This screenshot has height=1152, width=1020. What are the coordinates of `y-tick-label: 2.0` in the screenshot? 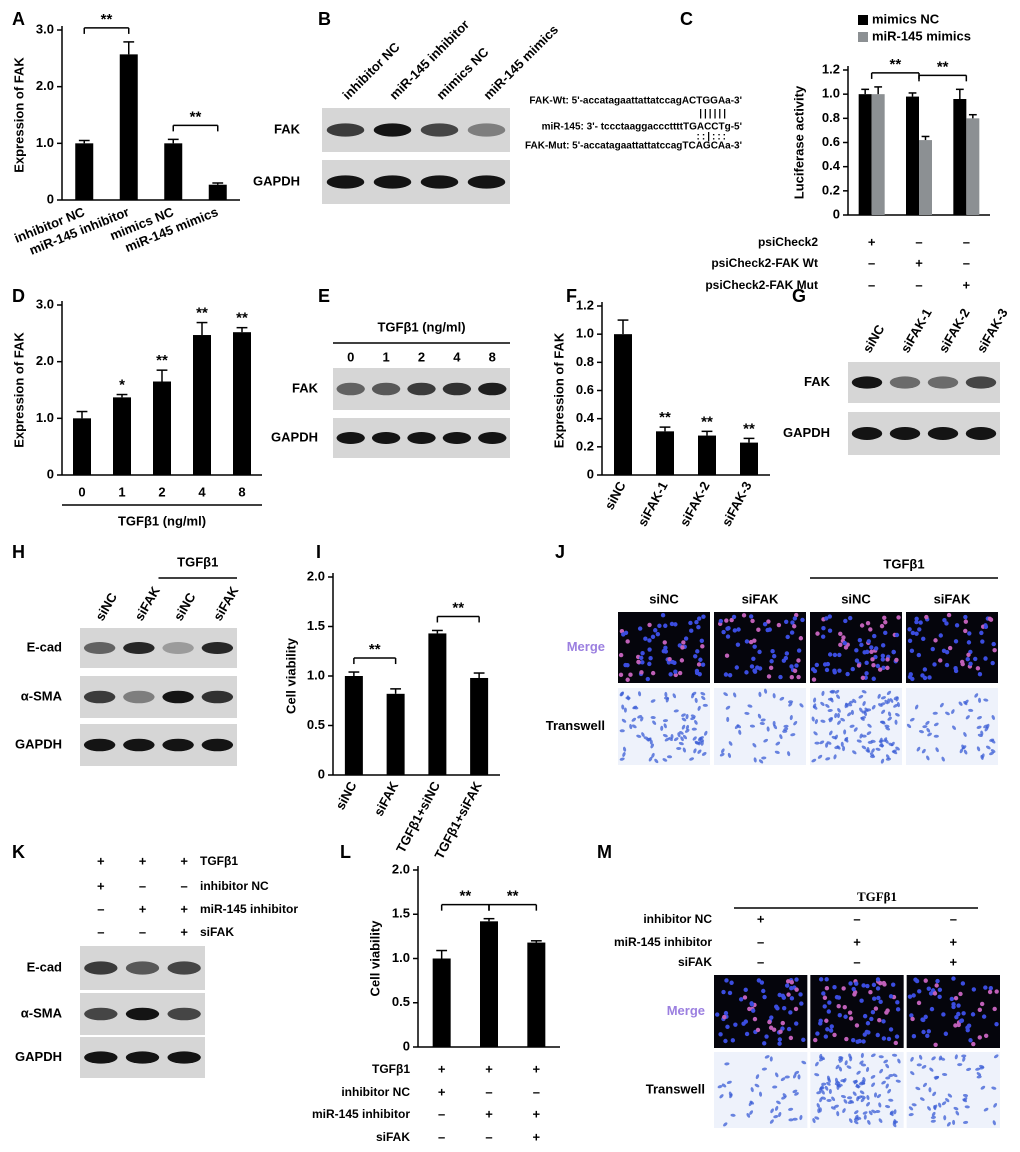 It's located at (45, 360).